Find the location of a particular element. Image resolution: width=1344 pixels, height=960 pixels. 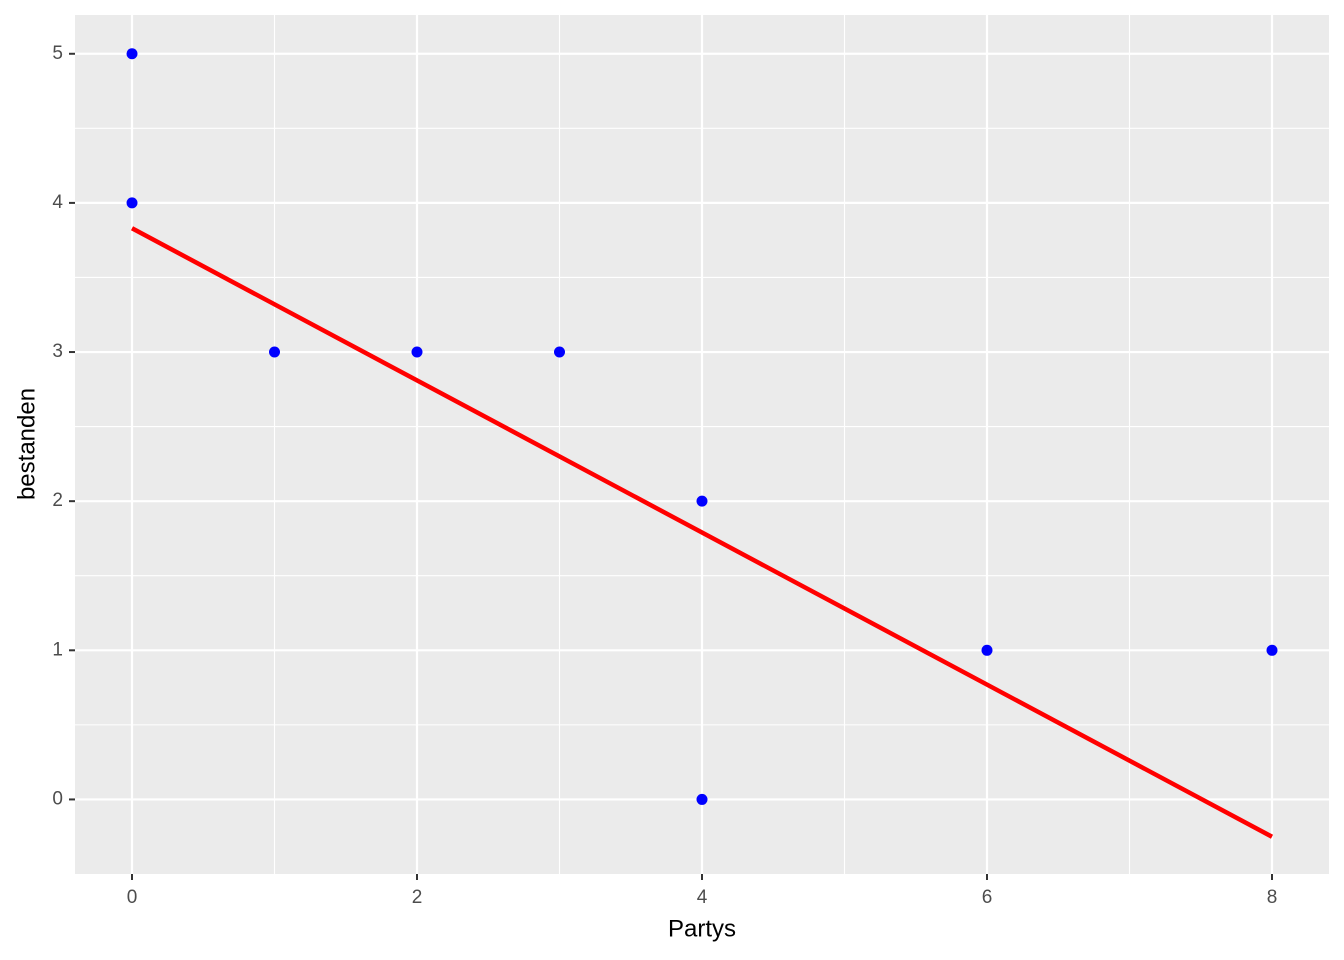

x-tick-label: 0 is located at coordinates (132, 897).